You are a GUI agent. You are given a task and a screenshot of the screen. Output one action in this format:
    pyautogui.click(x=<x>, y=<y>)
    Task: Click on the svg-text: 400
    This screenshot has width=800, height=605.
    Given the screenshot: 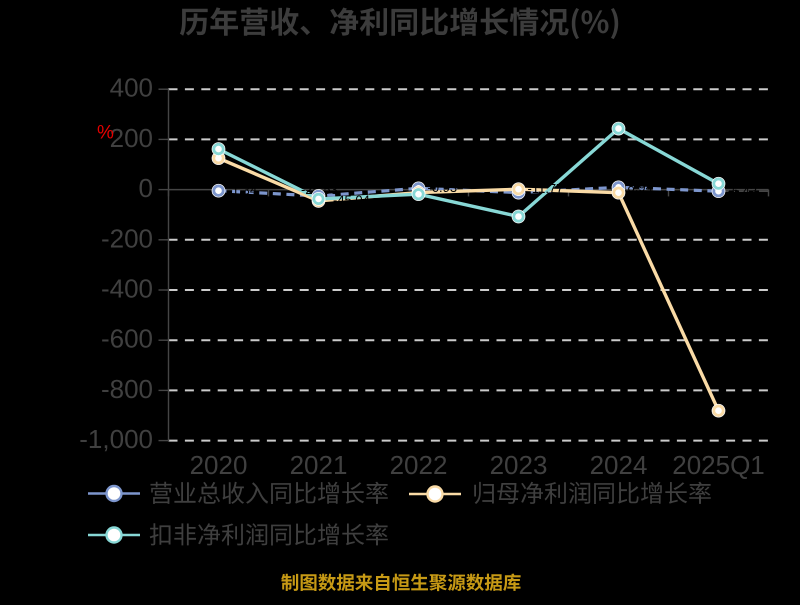 What is the action you would take?
    pyautogui.click(x=131, y=88)
    